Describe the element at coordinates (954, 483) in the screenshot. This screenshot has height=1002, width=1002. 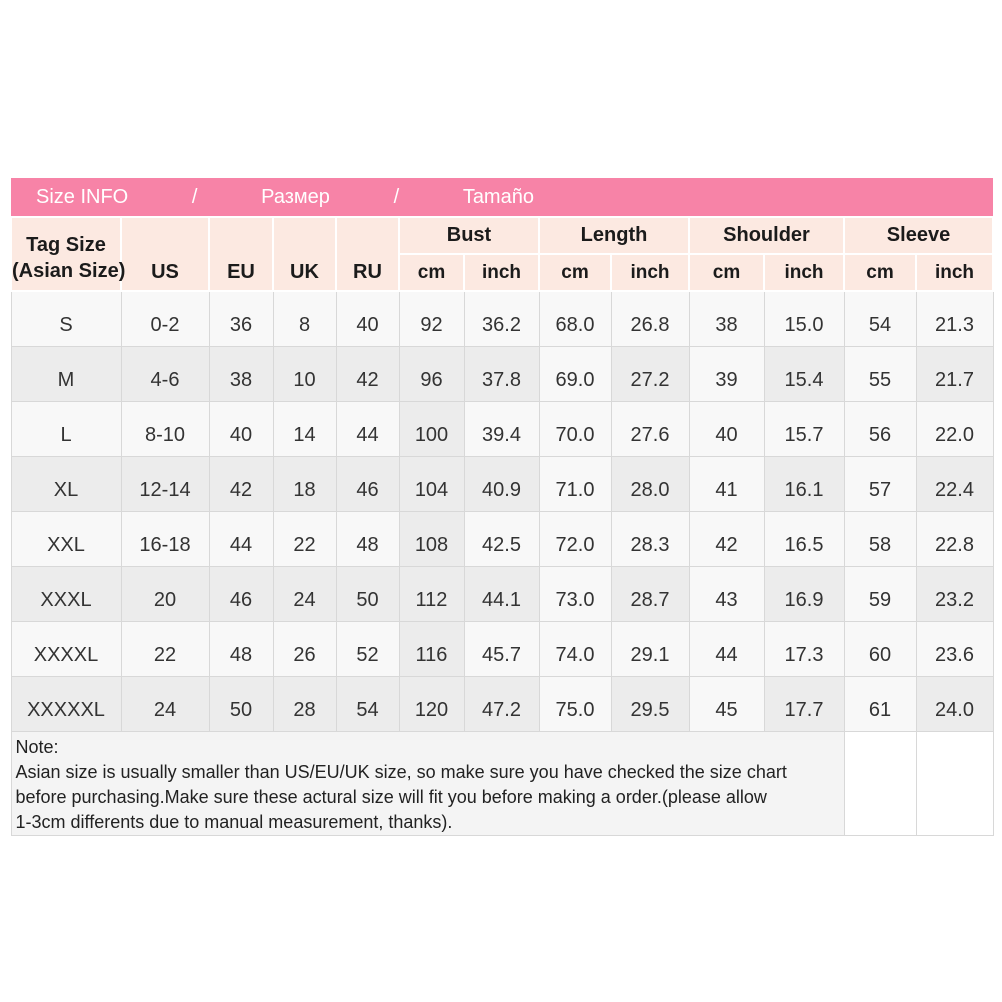
I see `cell-sleeve-inch: 22.4` at that location.